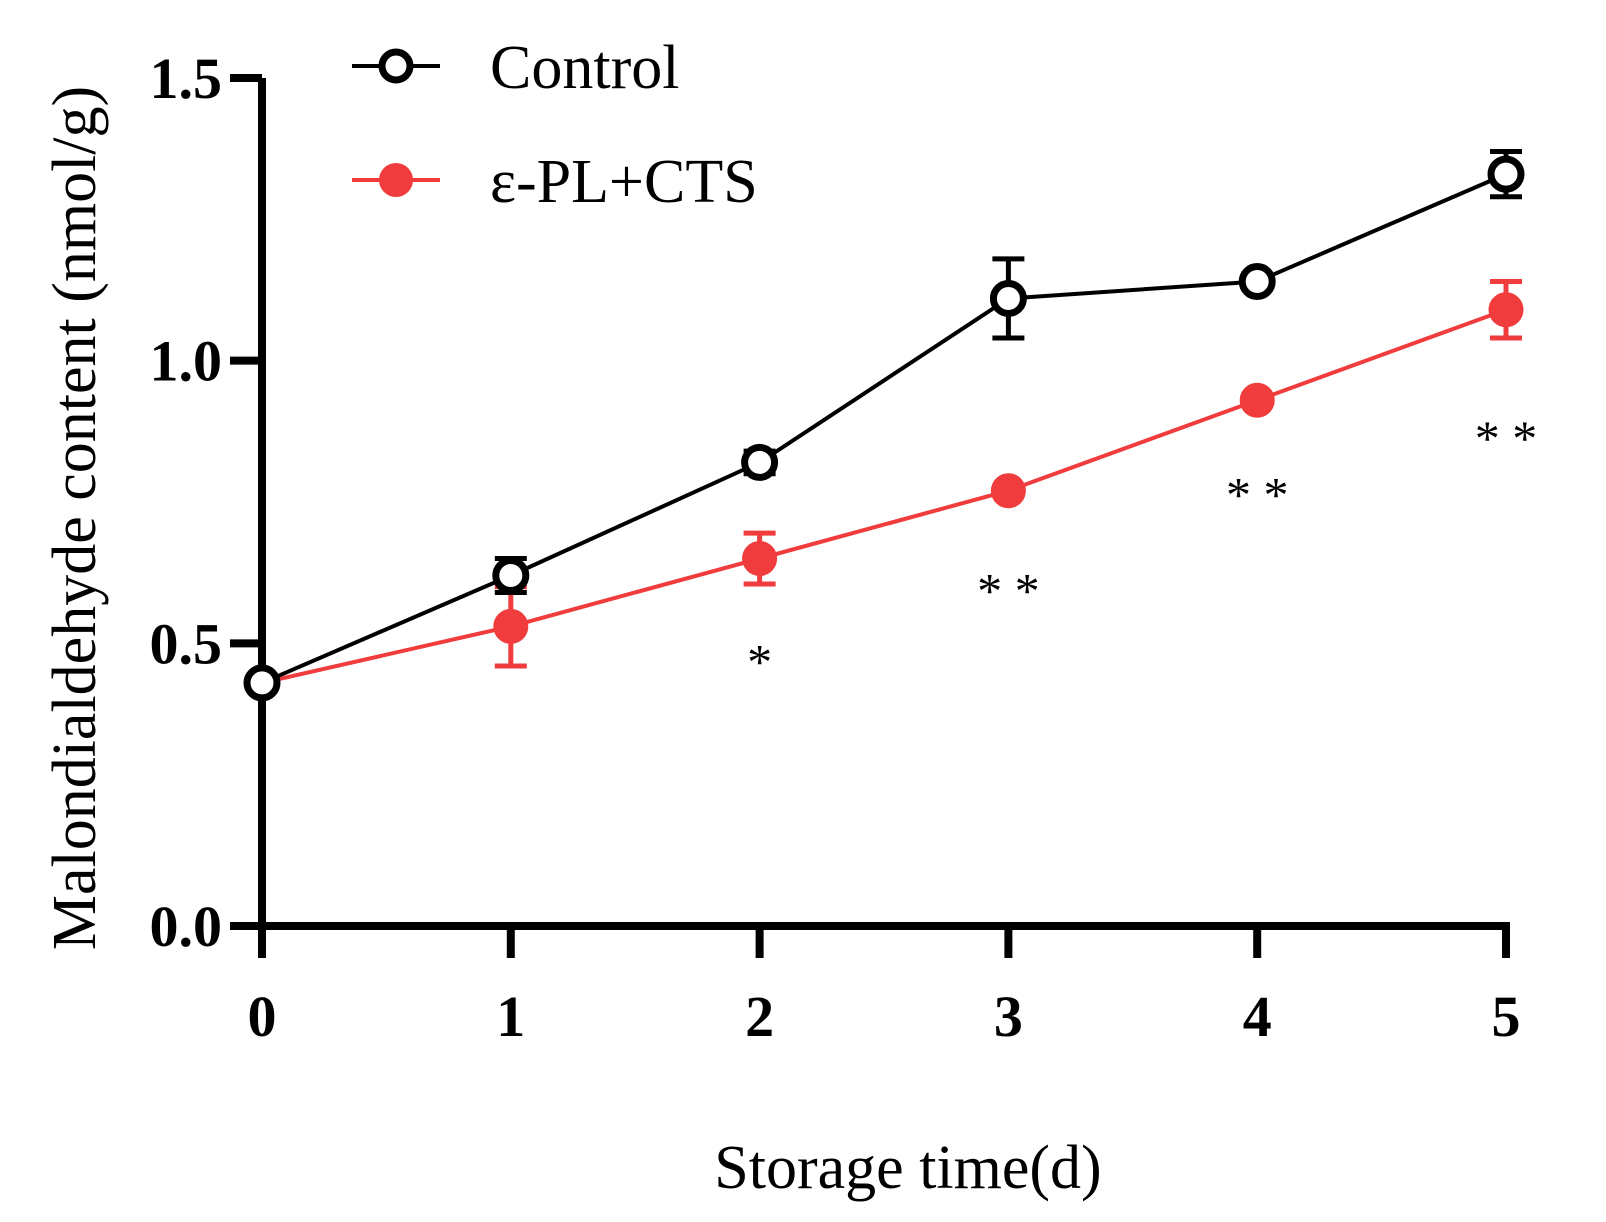 The image size is (1606, 1222). I want to click on x-tick-label: 3, so click(1008, 1016).